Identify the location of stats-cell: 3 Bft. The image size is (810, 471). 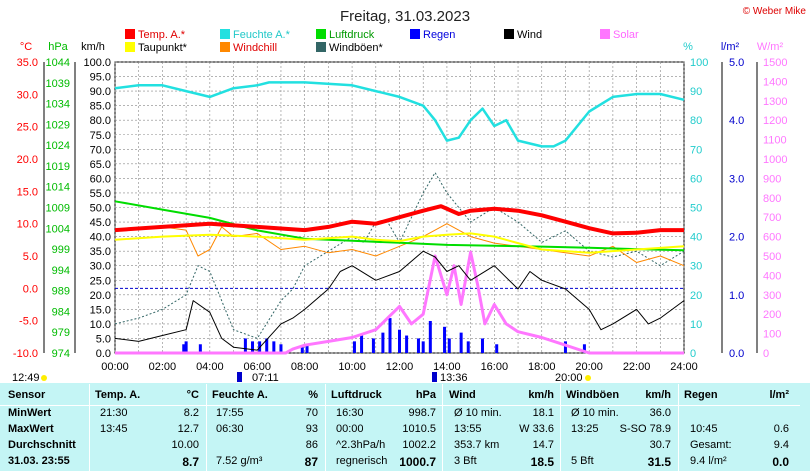
(465, 461).